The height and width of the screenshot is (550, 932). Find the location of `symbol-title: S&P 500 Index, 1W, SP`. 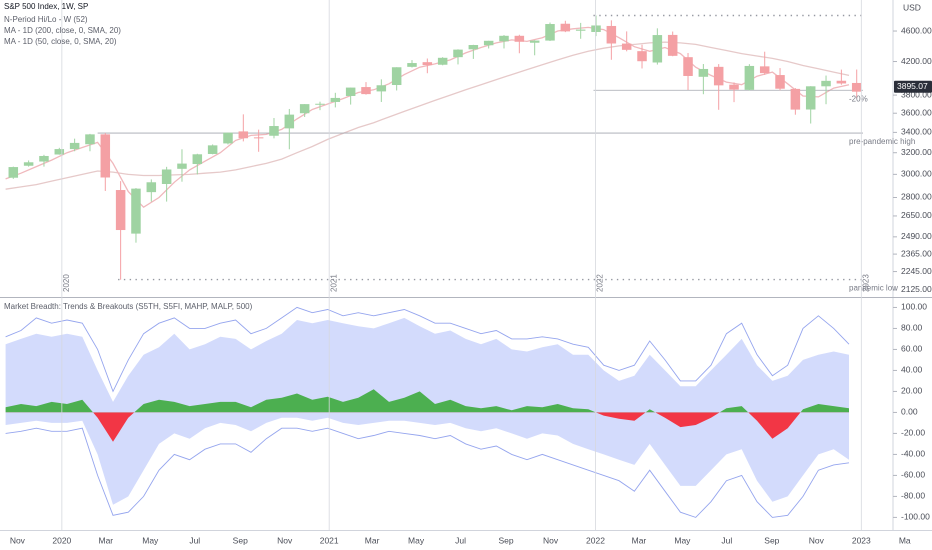

symbol-title: S&P 500 Index, 1W, SP is located at coordinates (46, 6).